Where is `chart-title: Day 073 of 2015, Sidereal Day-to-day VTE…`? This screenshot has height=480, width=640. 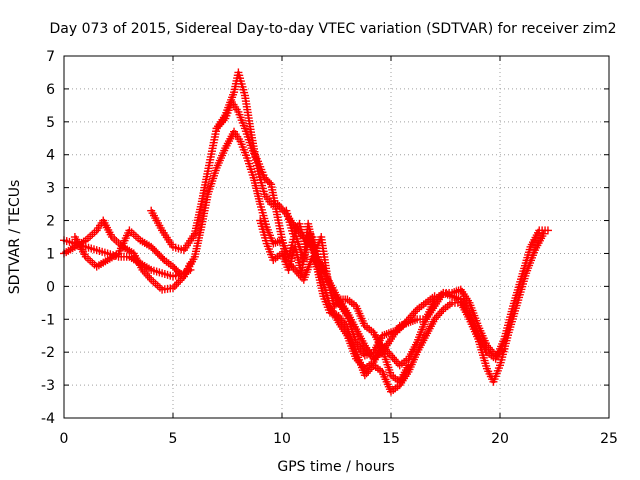
chart-title: Day 073 of 2015, Sidereal Day-to-day VTE… is located at coordinates (333, 29).